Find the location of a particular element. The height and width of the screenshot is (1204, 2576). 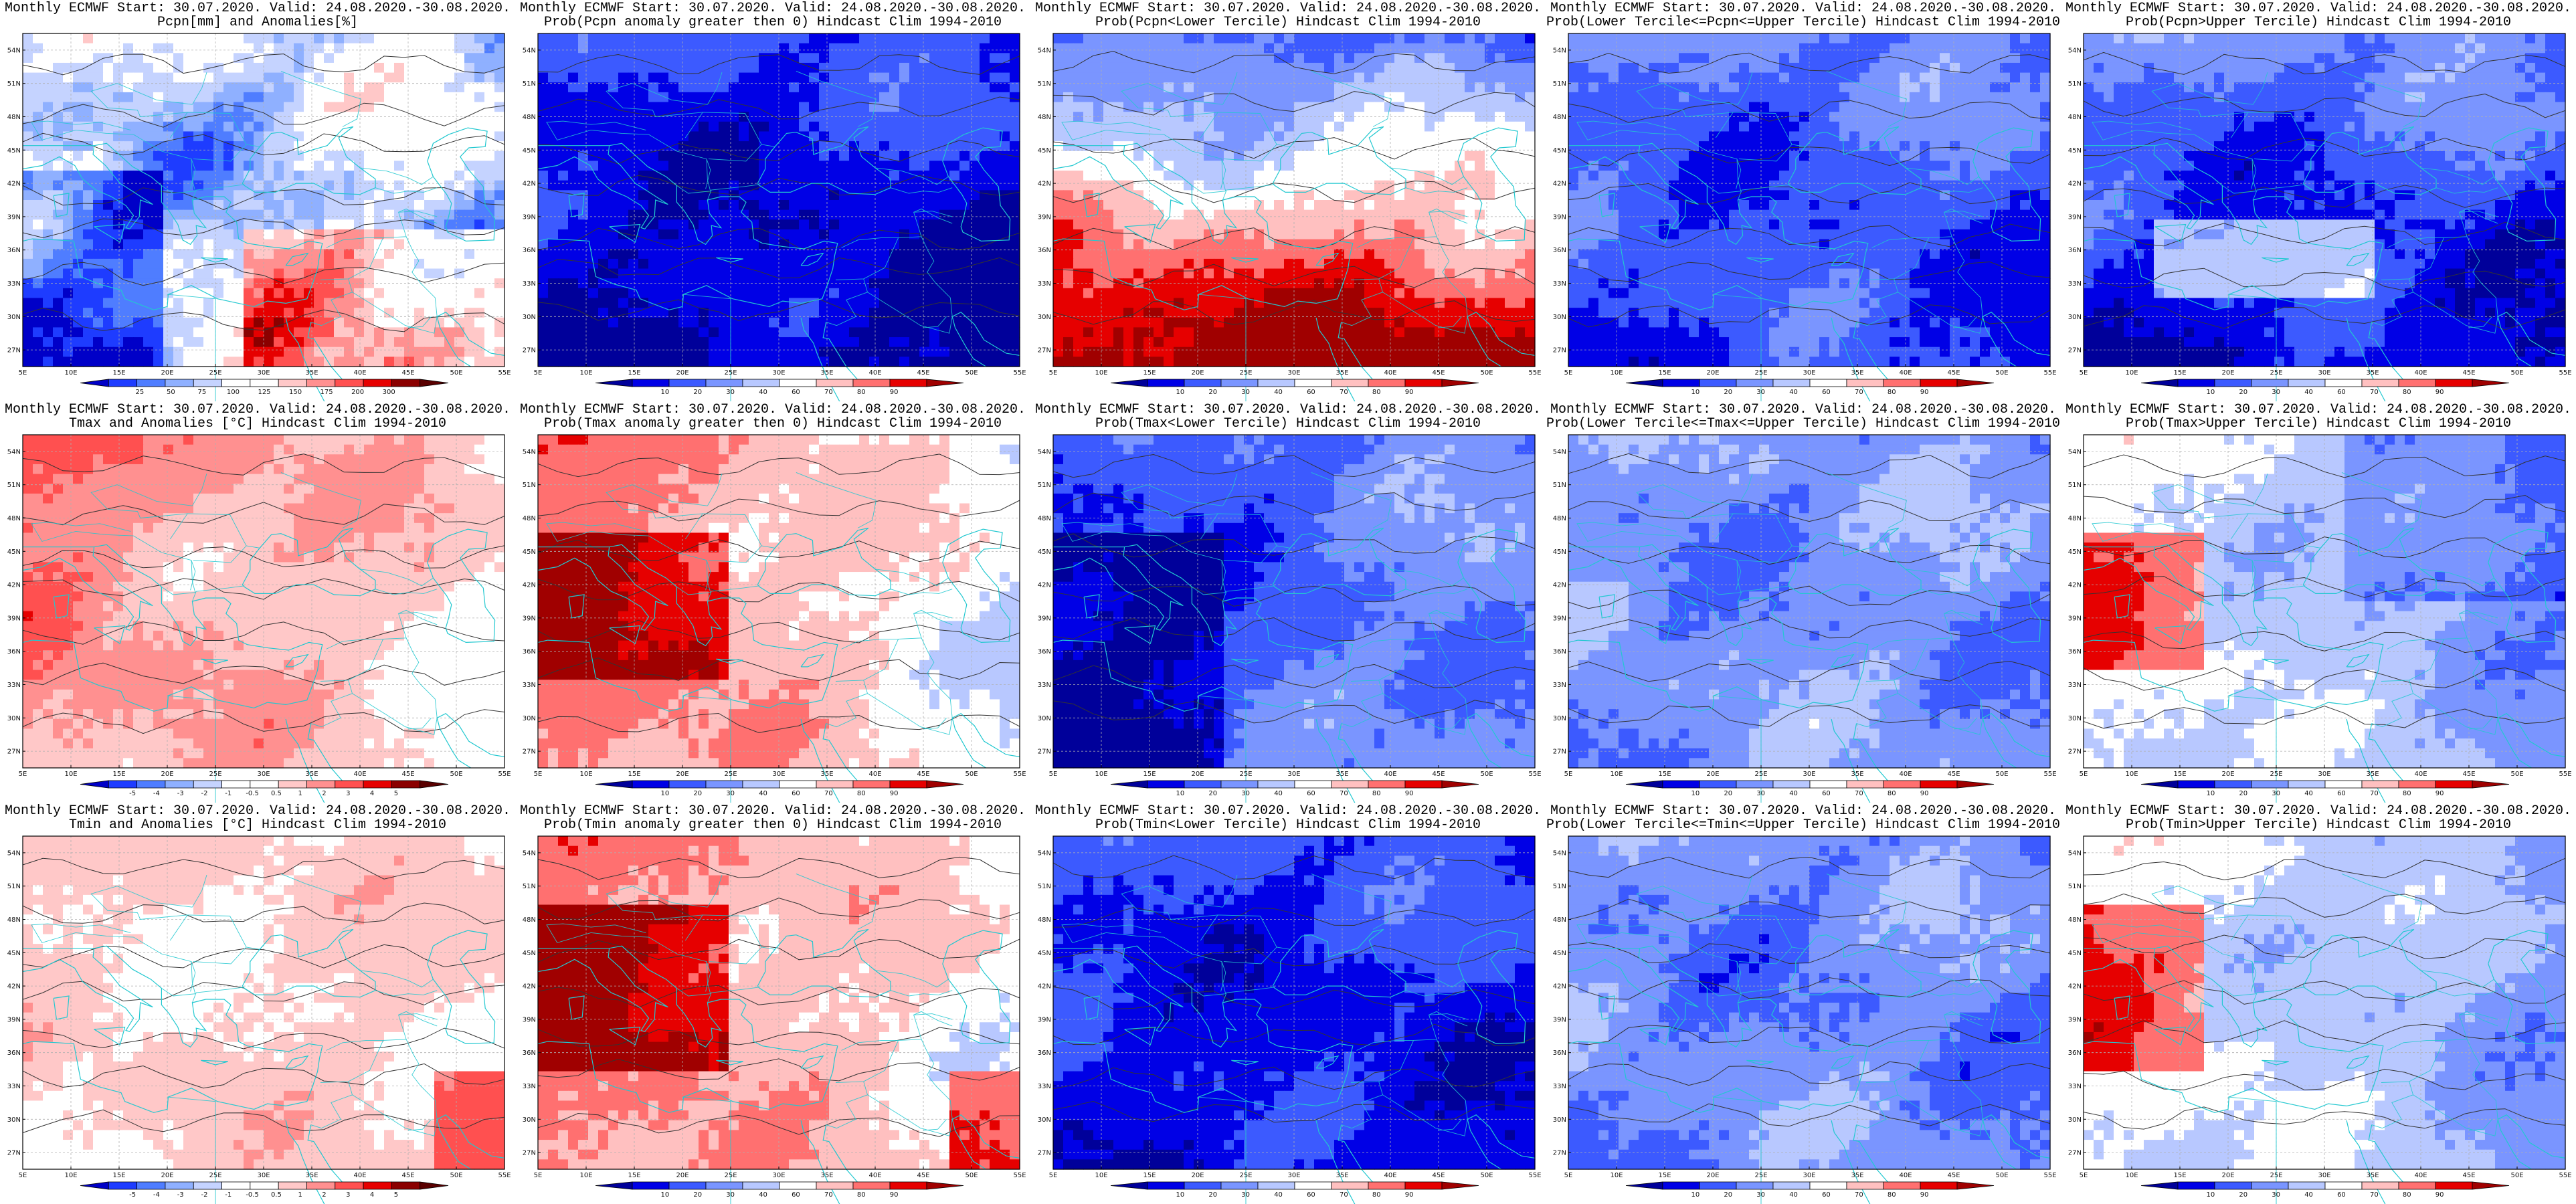

colorbar-label: -2 is located at coordinates (204, 1195).